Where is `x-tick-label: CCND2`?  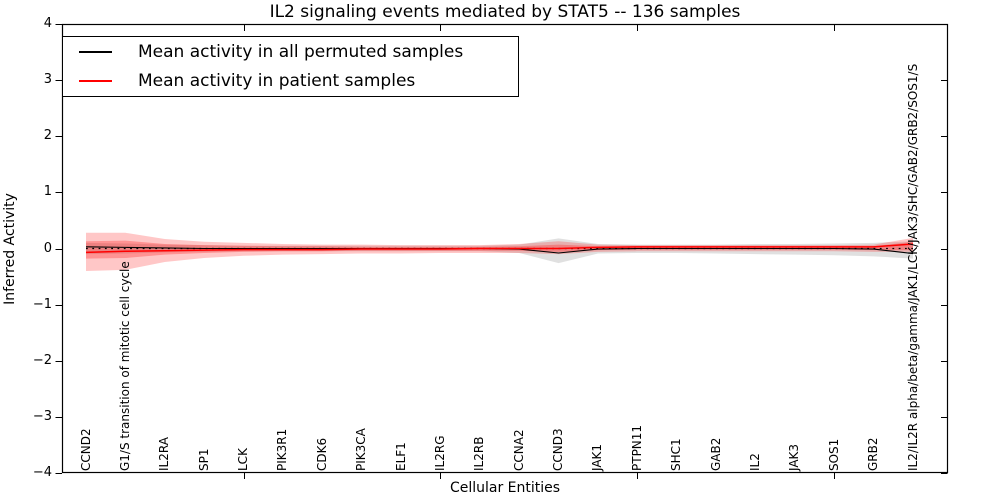 x-tick-label: CCND2 is located at coordinates (85, 449).